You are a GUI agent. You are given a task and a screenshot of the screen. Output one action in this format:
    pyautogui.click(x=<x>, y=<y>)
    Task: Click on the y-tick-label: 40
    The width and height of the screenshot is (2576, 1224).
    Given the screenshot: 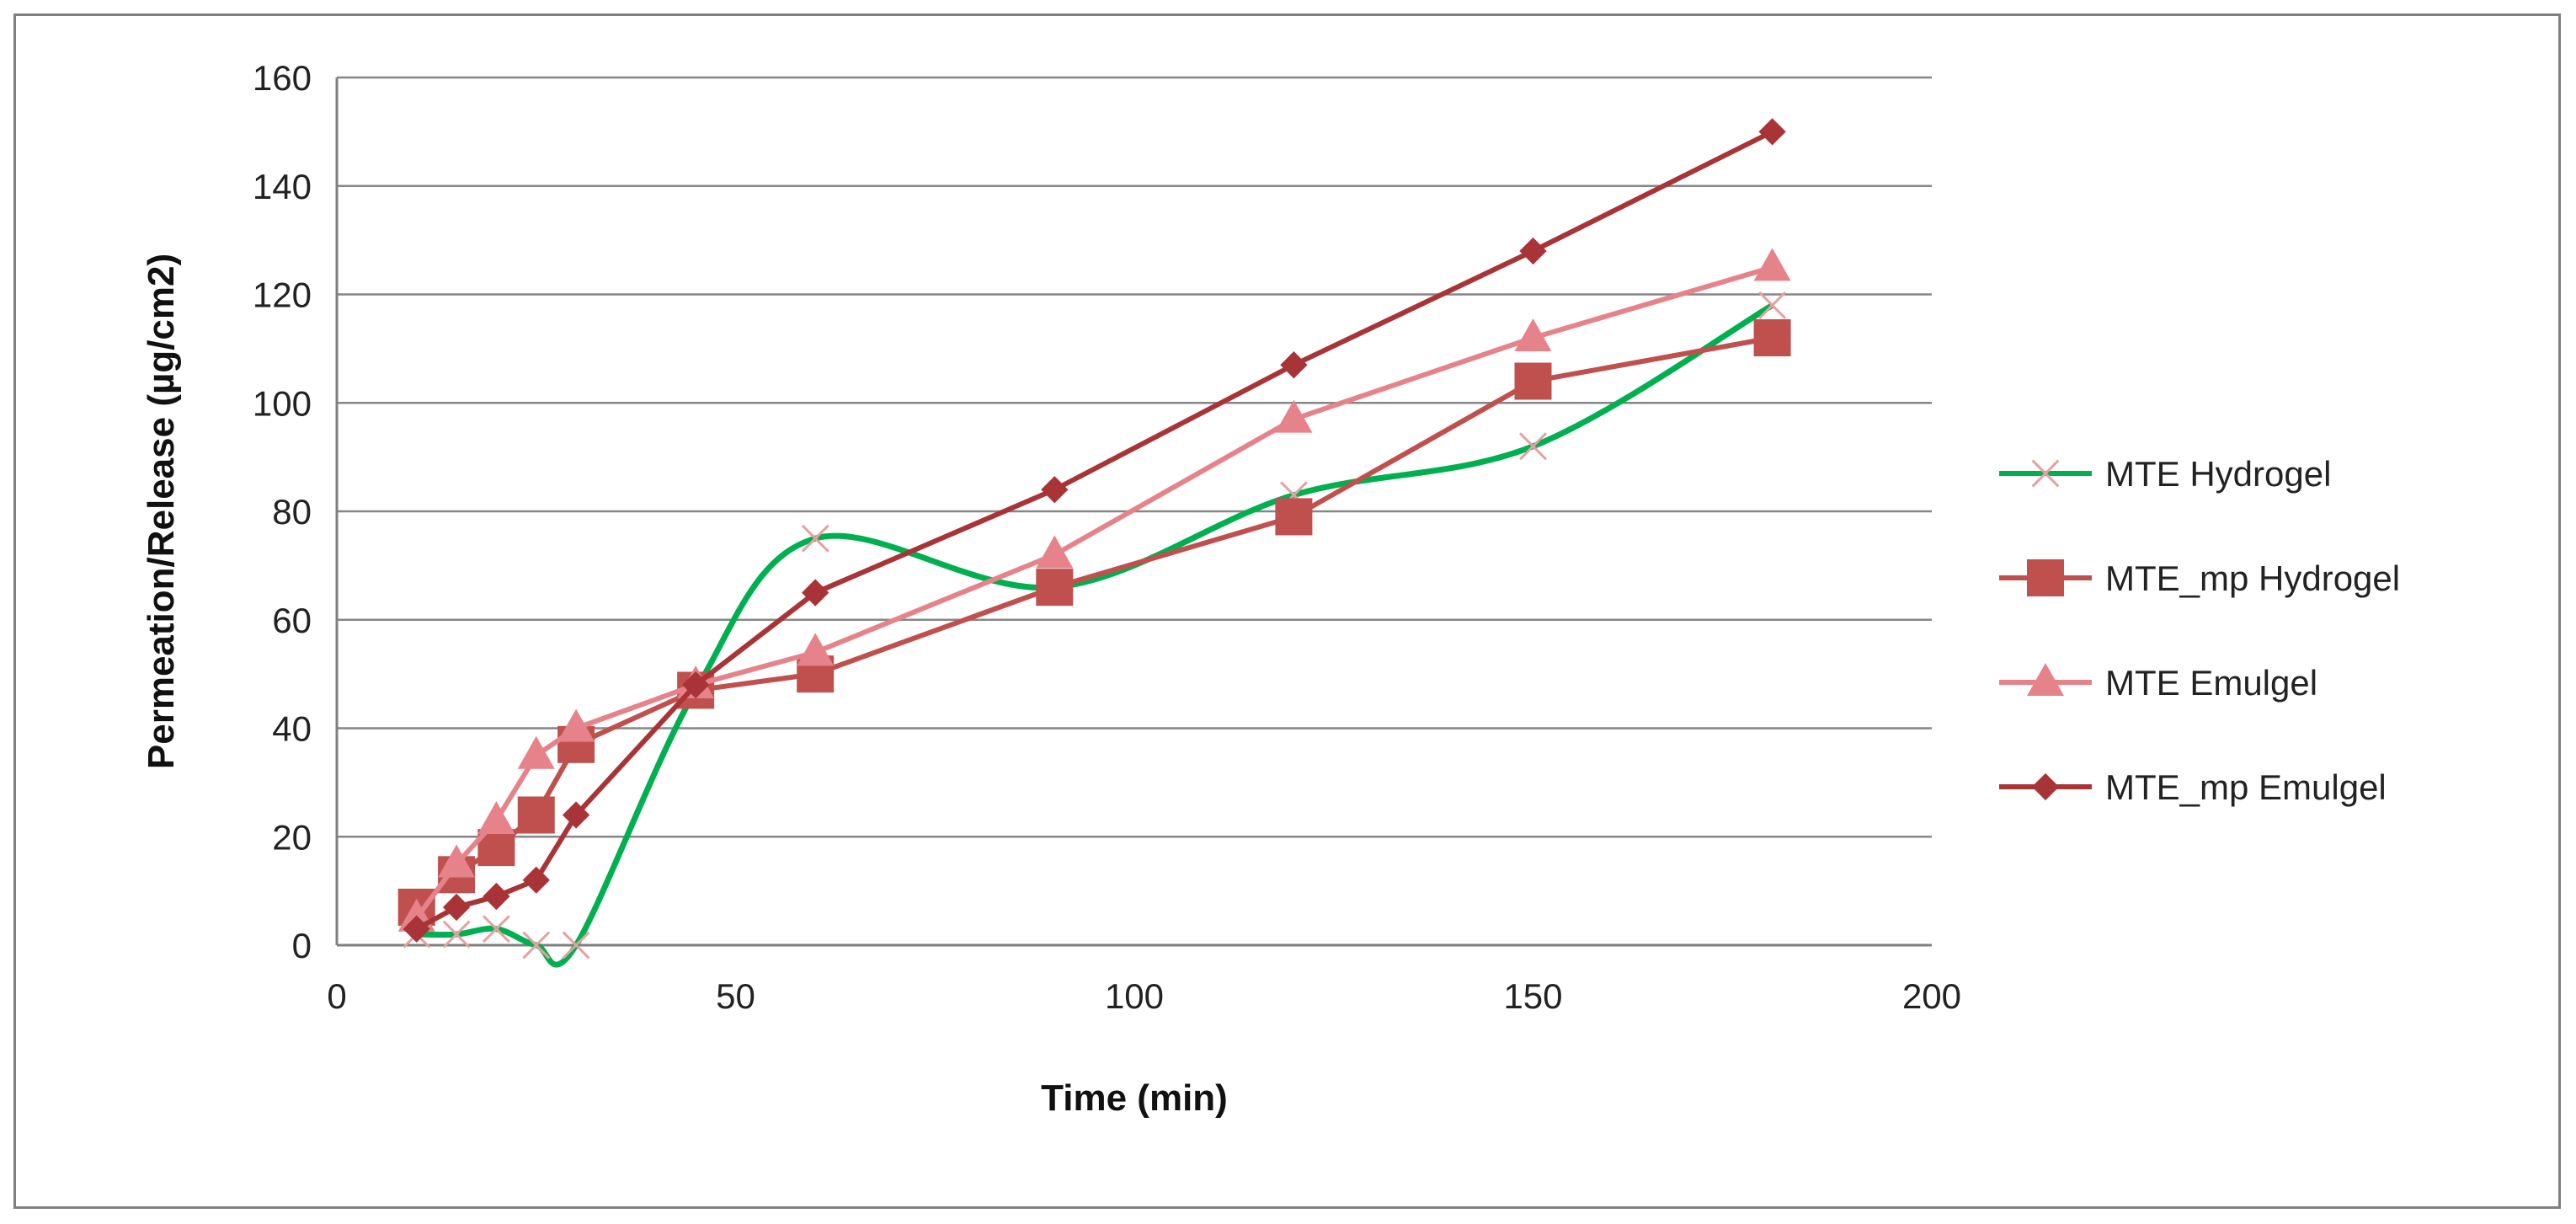 What is the action you would take?
    pyautogui.click(x=292, y=729)
    